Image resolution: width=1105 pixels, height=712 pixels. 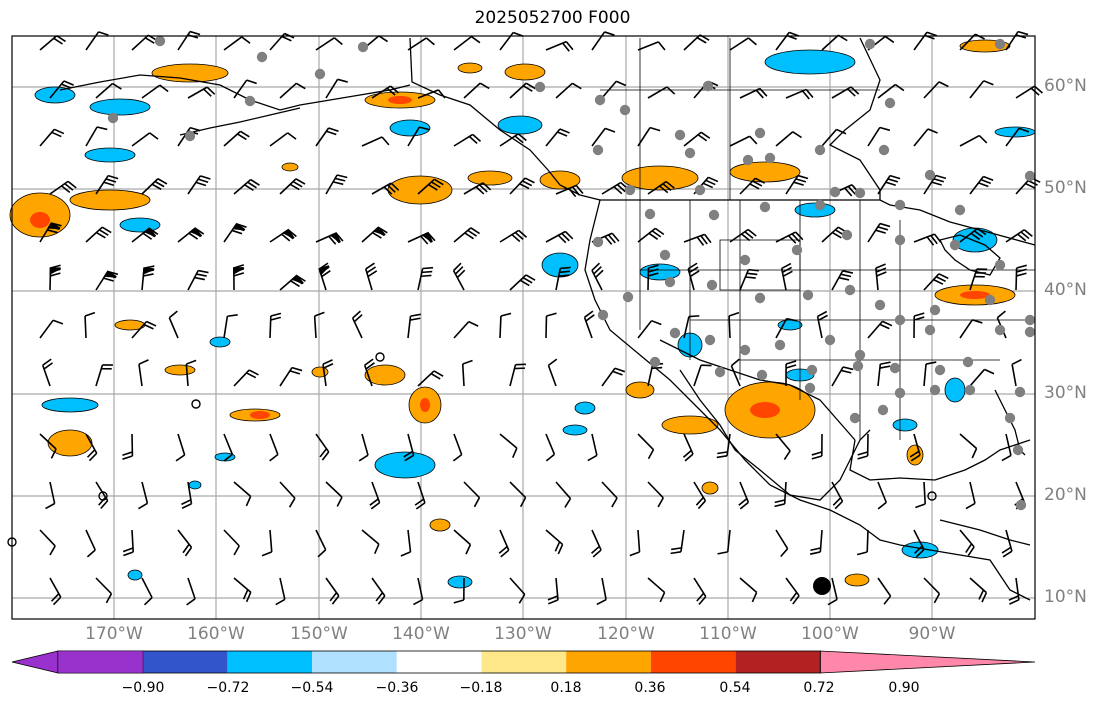 What do you see at coordinates (1065, 495) in the screenshot?
I see `lat-label-20n: 20°N` at bounding box center [1065, 495].